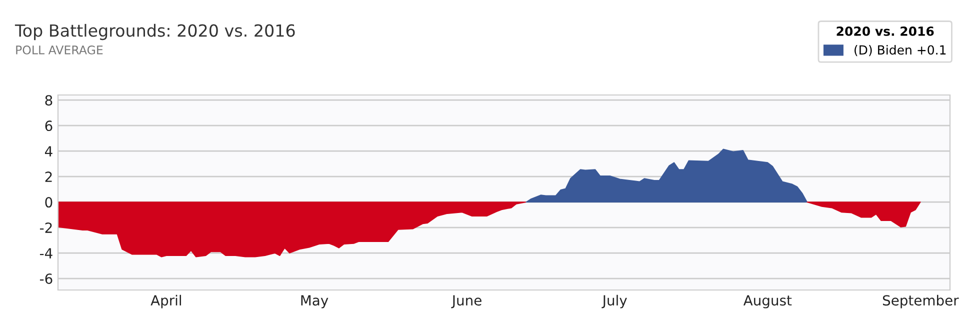 This screenshot has width=969, height=327. What do you see at coordinates (48, 126) in the screenshot?
I see `y-tick-label: 6` at bounding box center [48, 126].